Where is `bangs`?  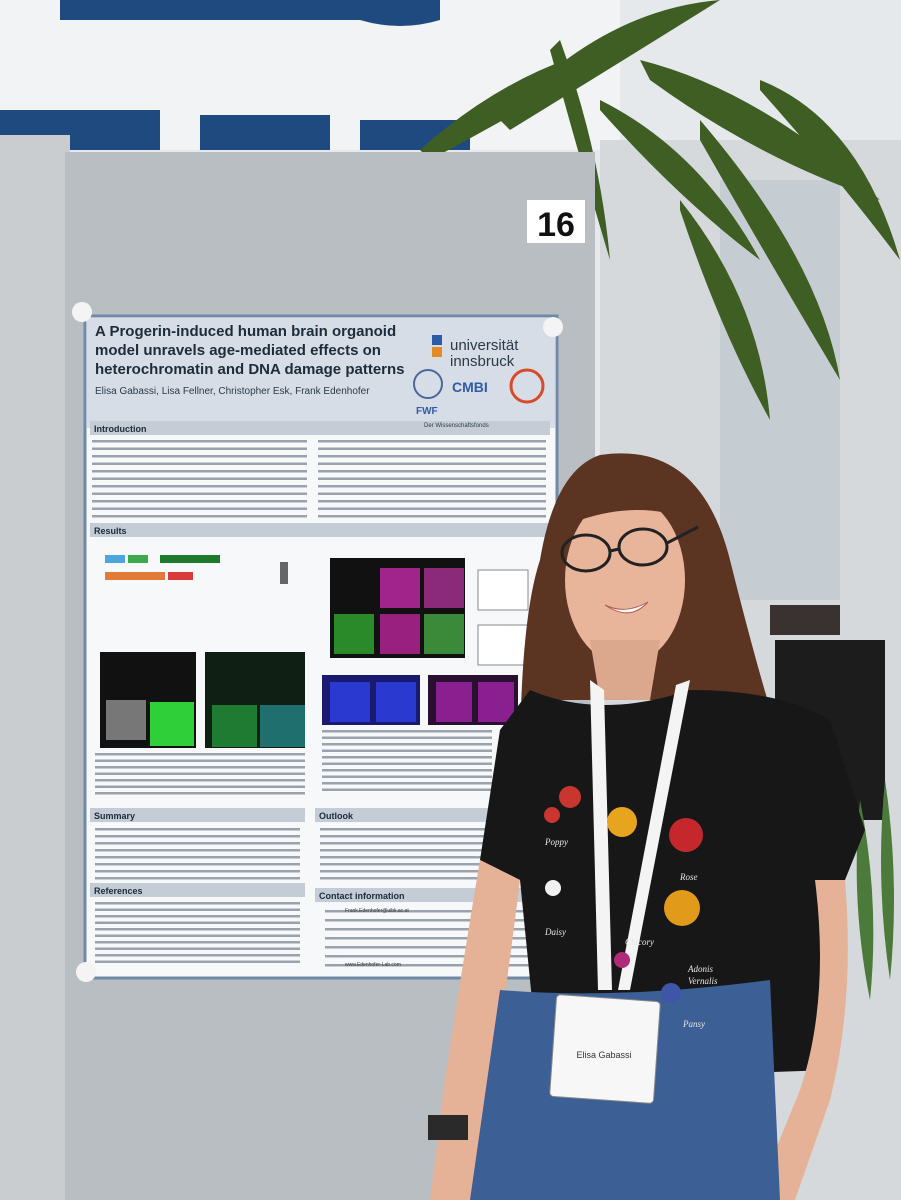
bangs is located at coordinates (635, 494).